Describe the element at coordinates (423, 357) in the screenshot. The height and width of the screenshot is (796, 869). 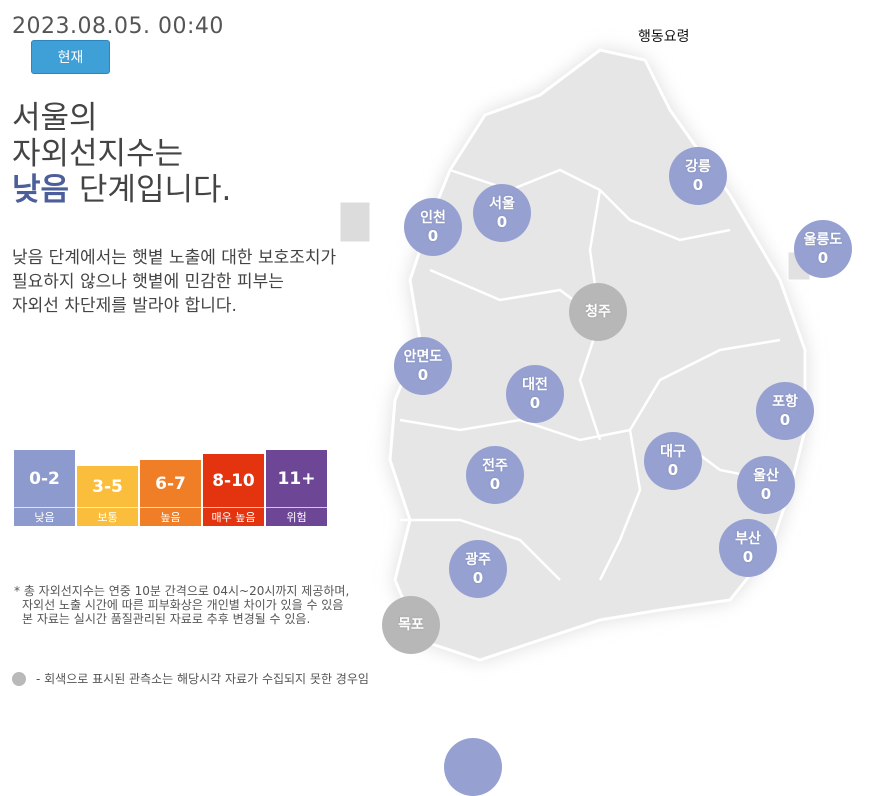
I see `station-name: 안면도` at that location.